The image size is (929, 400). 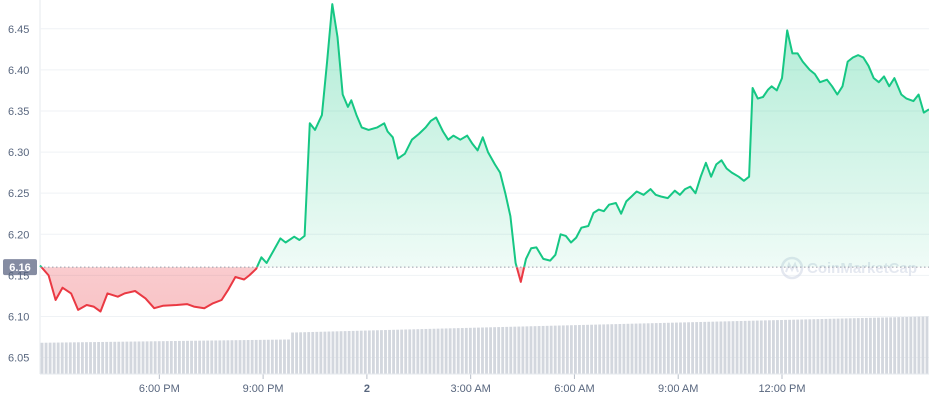 I want to click on x-tick-label: 12:00 PM, so click(x=781, y=389).